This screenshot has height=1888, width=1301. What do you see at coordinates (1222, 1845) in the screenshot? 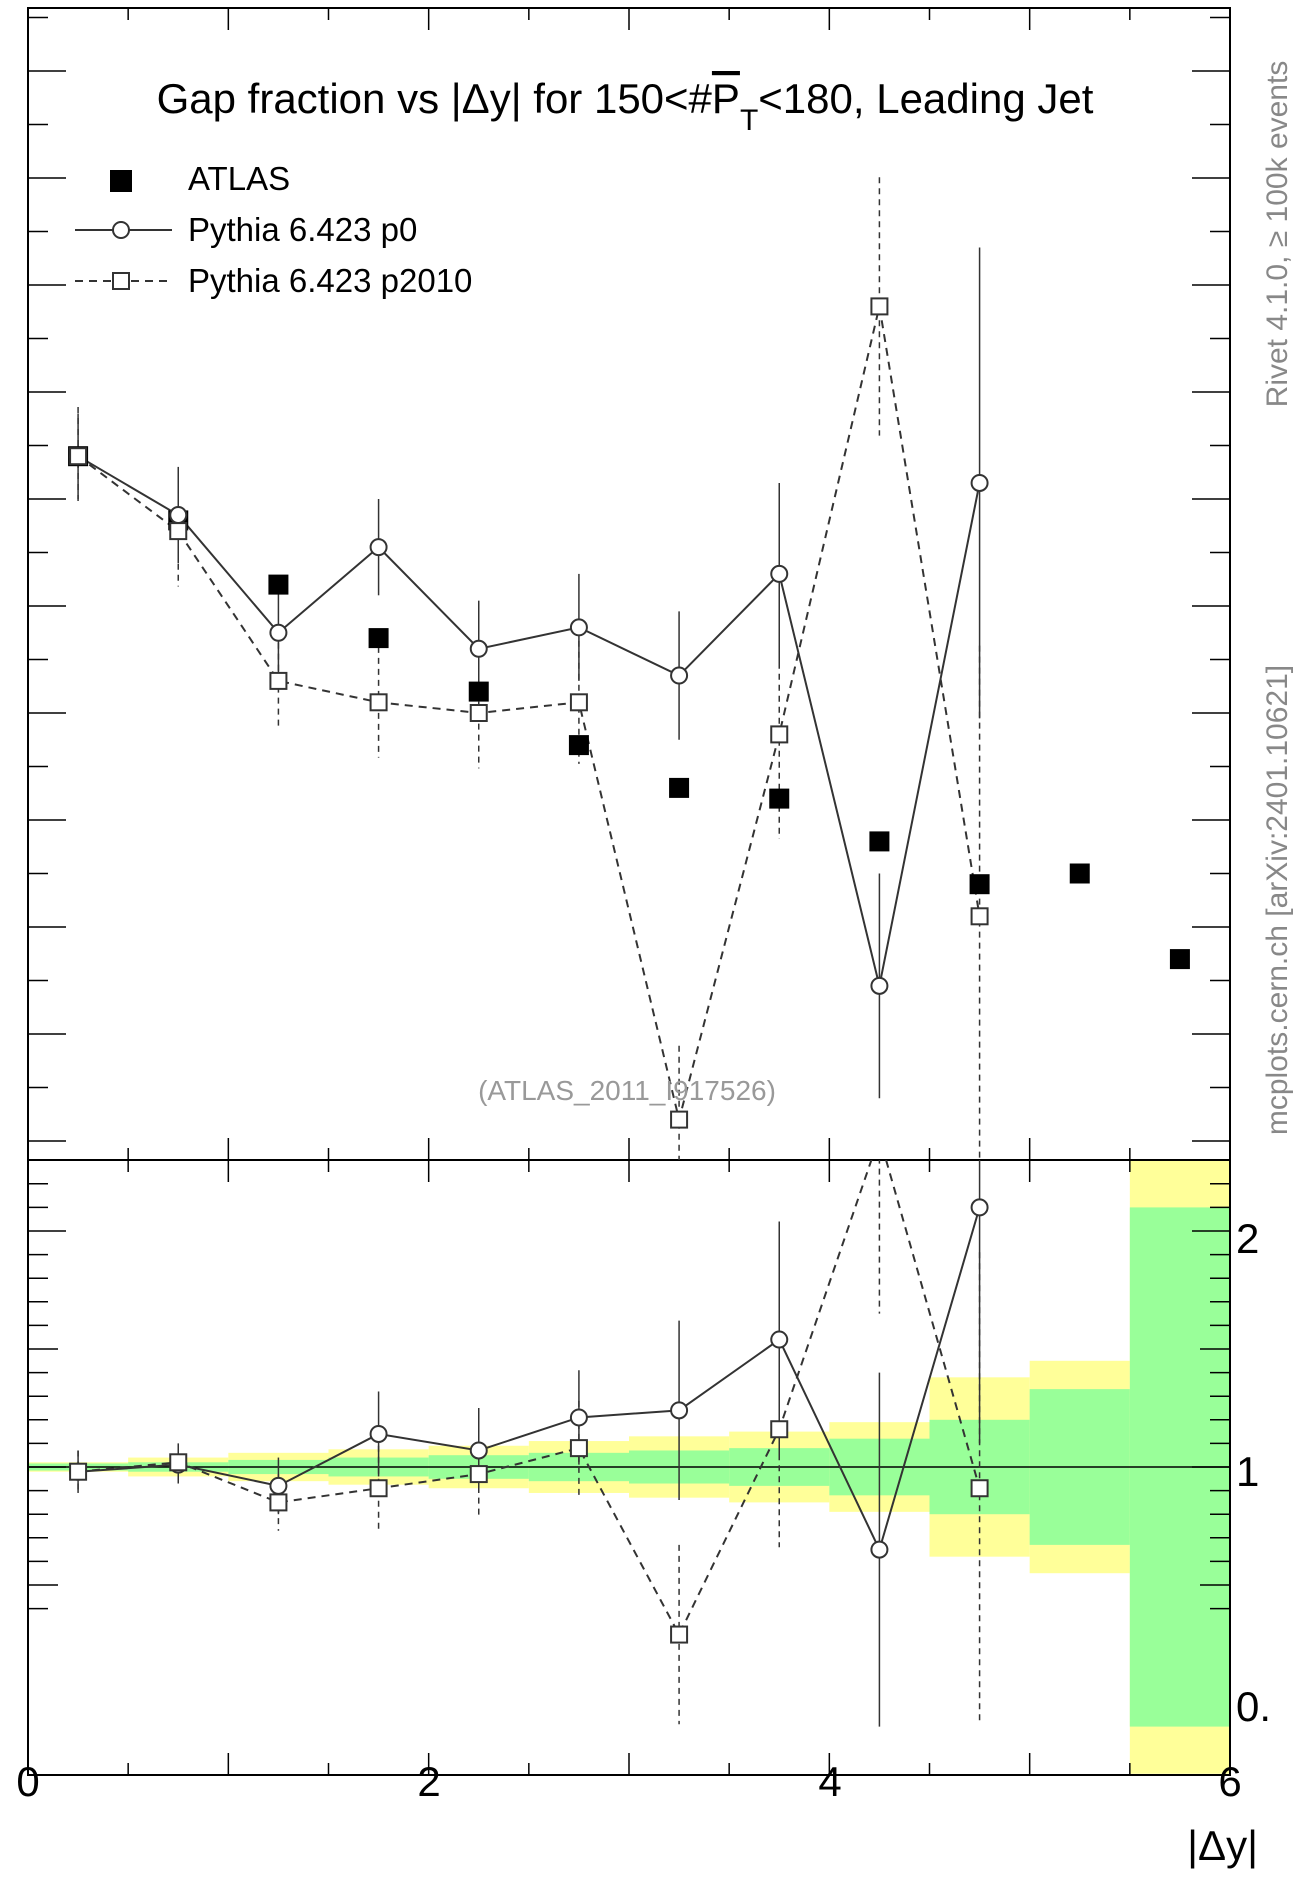
I see `x-axis-label: |Δy|` at bounding box center [1222, 1845].